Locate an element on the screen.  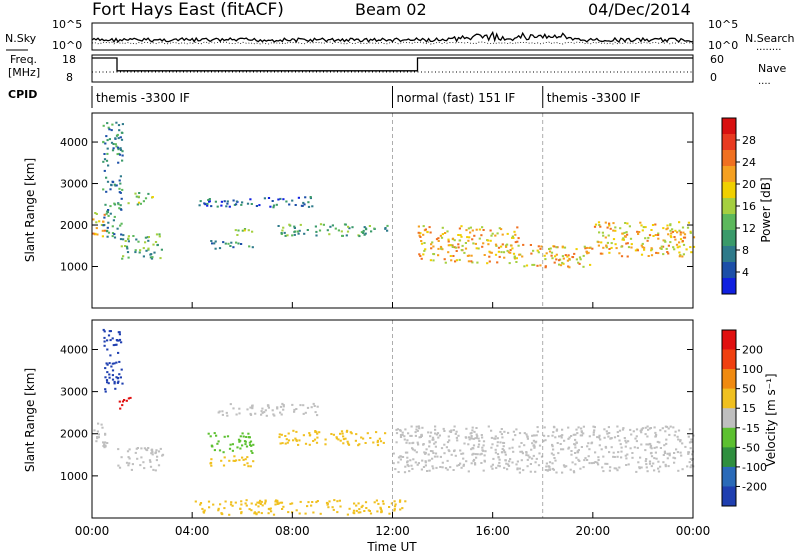
y-tick-label: 3000 is located at coordinates (74, 392).